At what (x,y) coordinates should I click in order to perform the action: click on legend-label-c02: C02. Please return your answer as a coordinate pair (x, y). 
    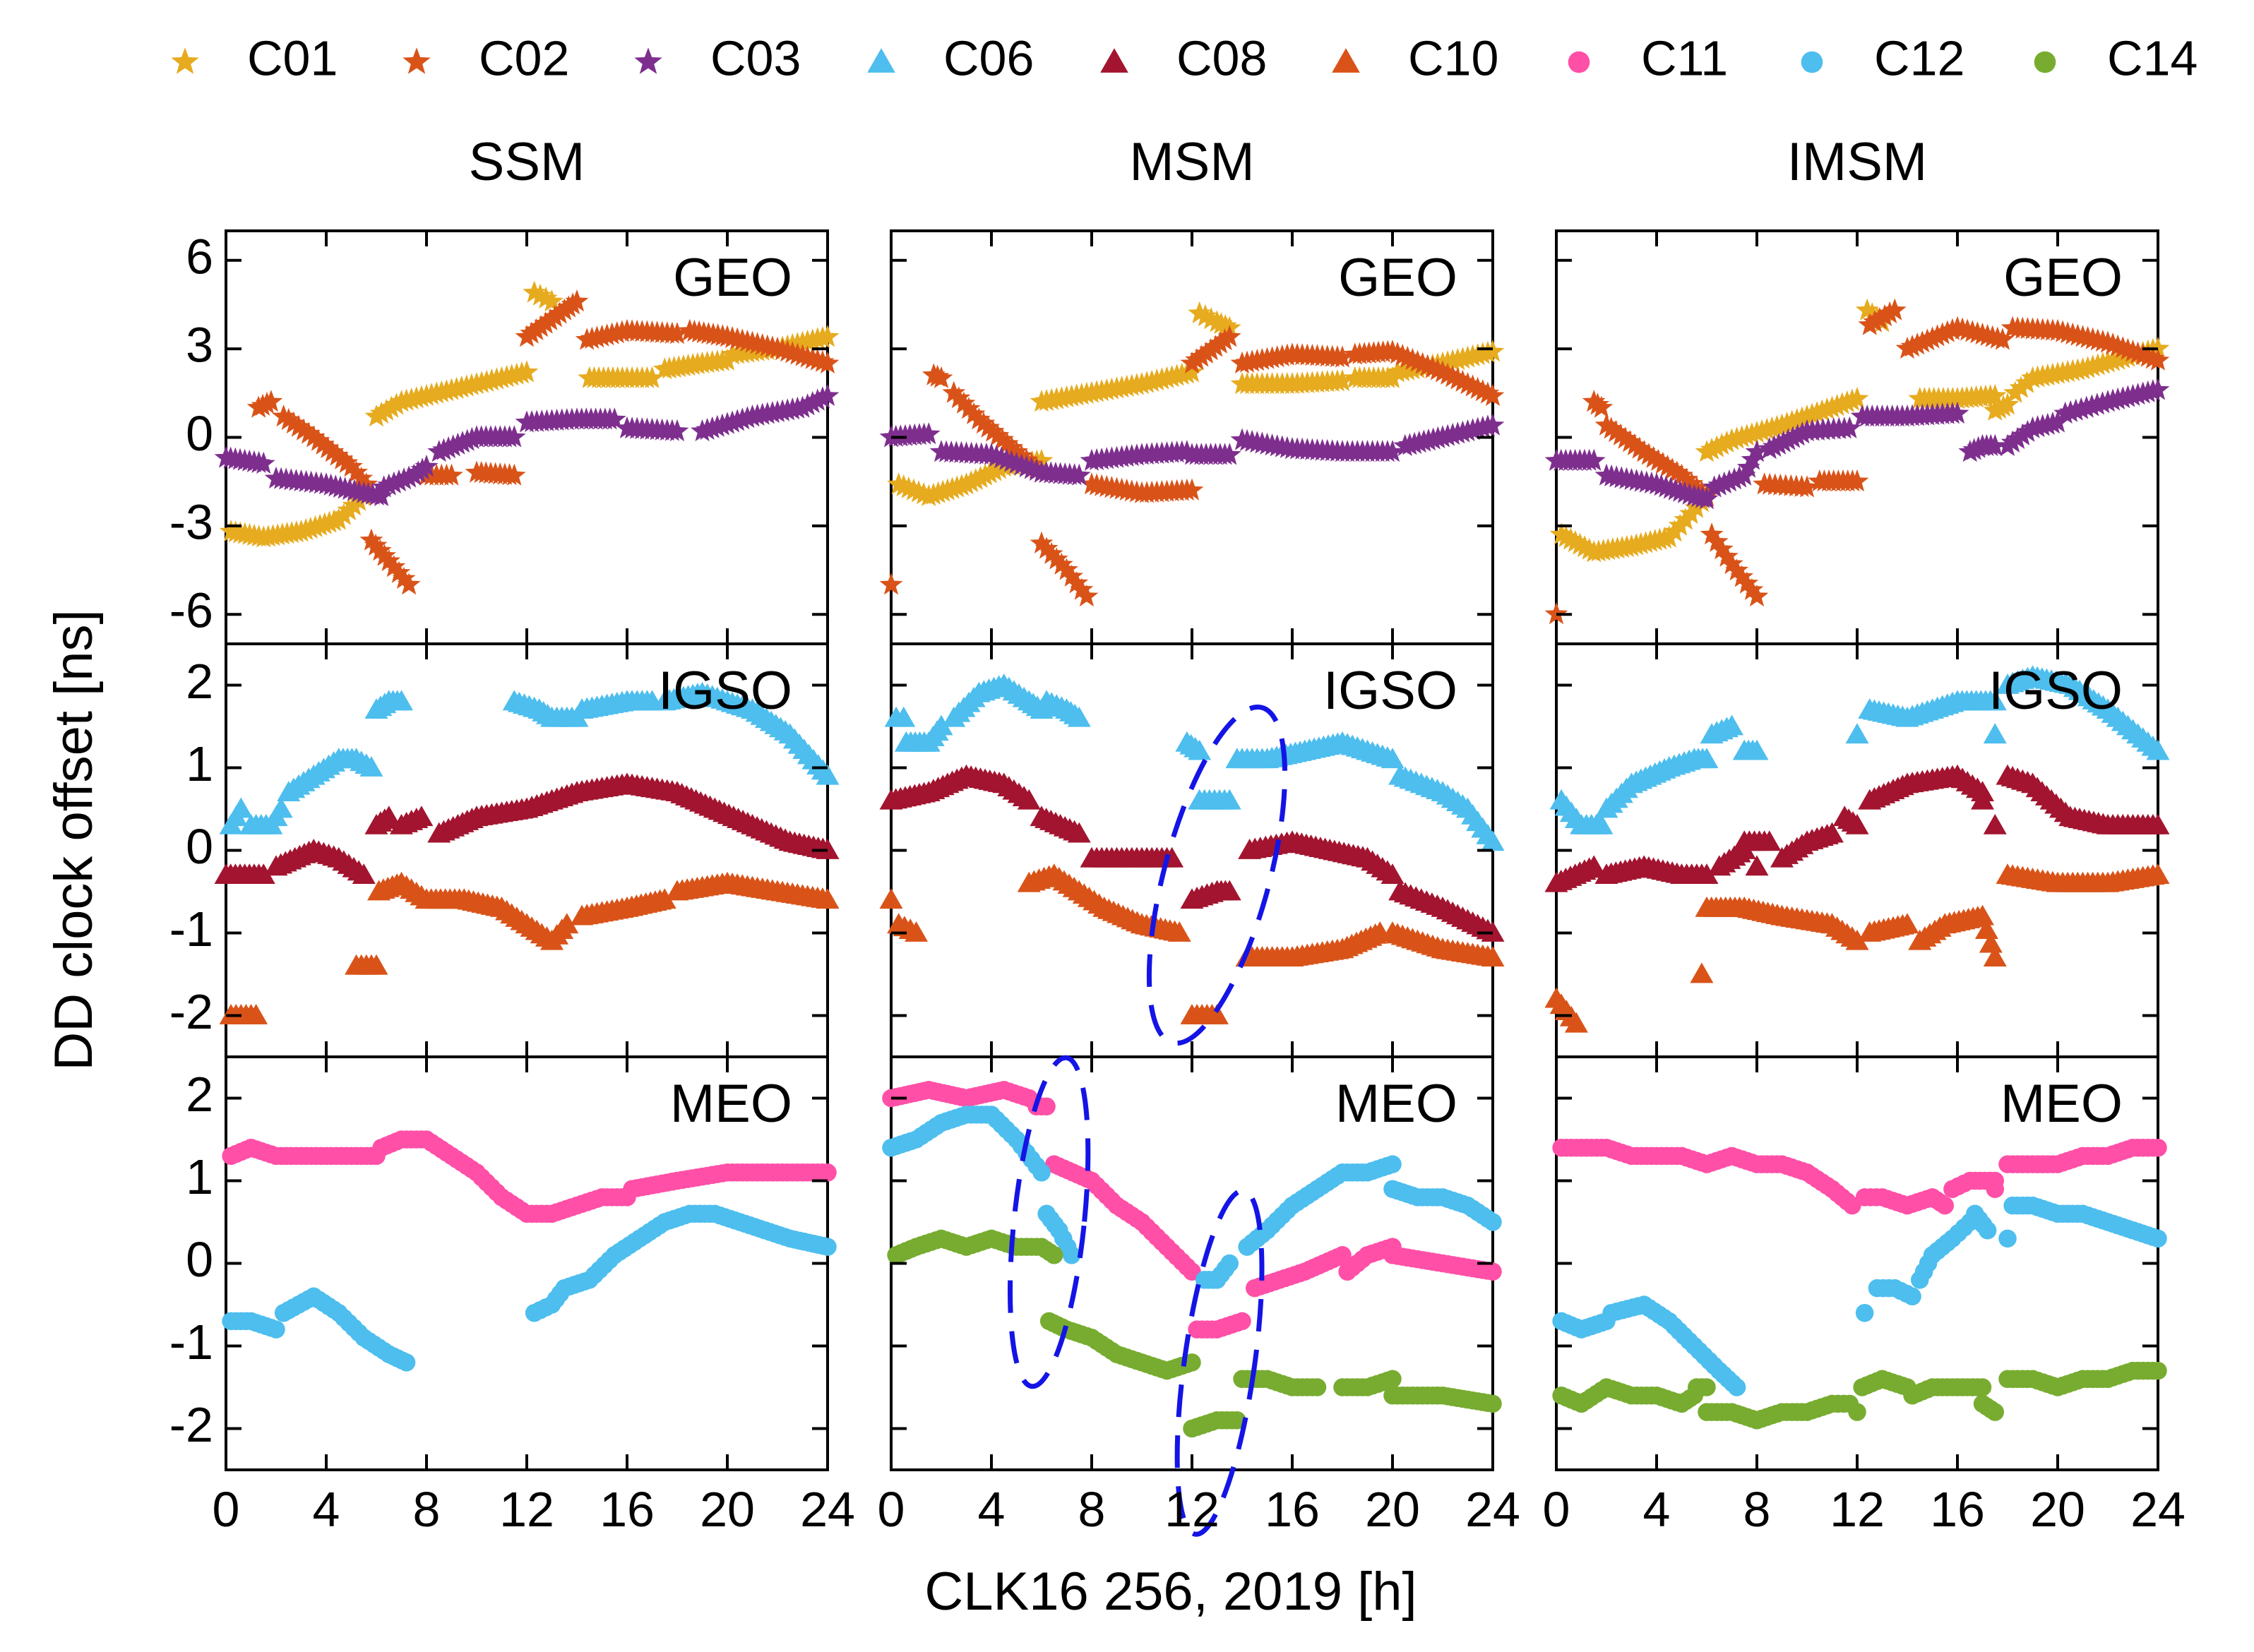
    Looking at the image, I should click on (524, 57).